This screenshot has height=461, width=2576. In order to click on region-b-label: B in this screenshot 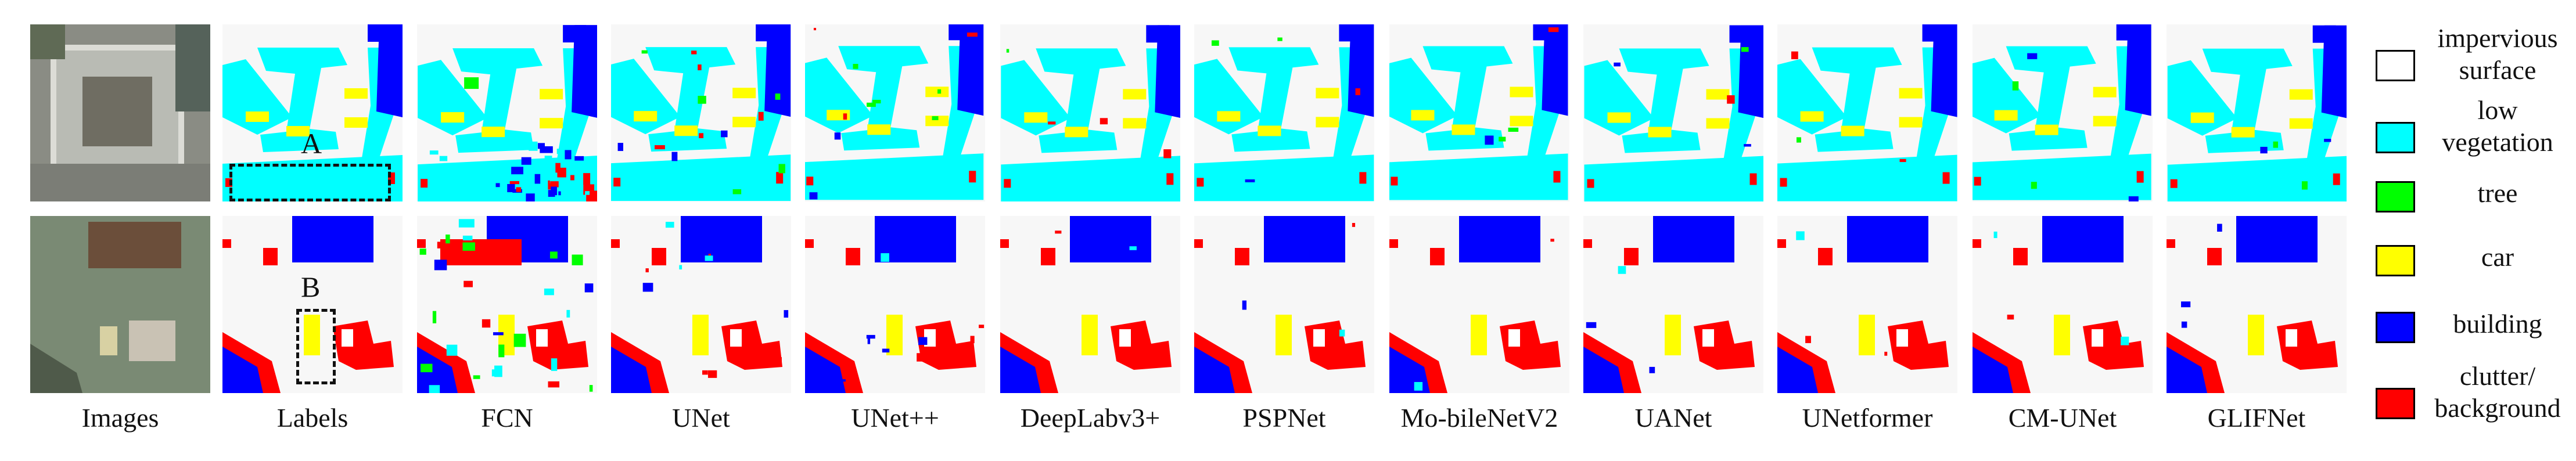, I will do `click(311, 287)`.